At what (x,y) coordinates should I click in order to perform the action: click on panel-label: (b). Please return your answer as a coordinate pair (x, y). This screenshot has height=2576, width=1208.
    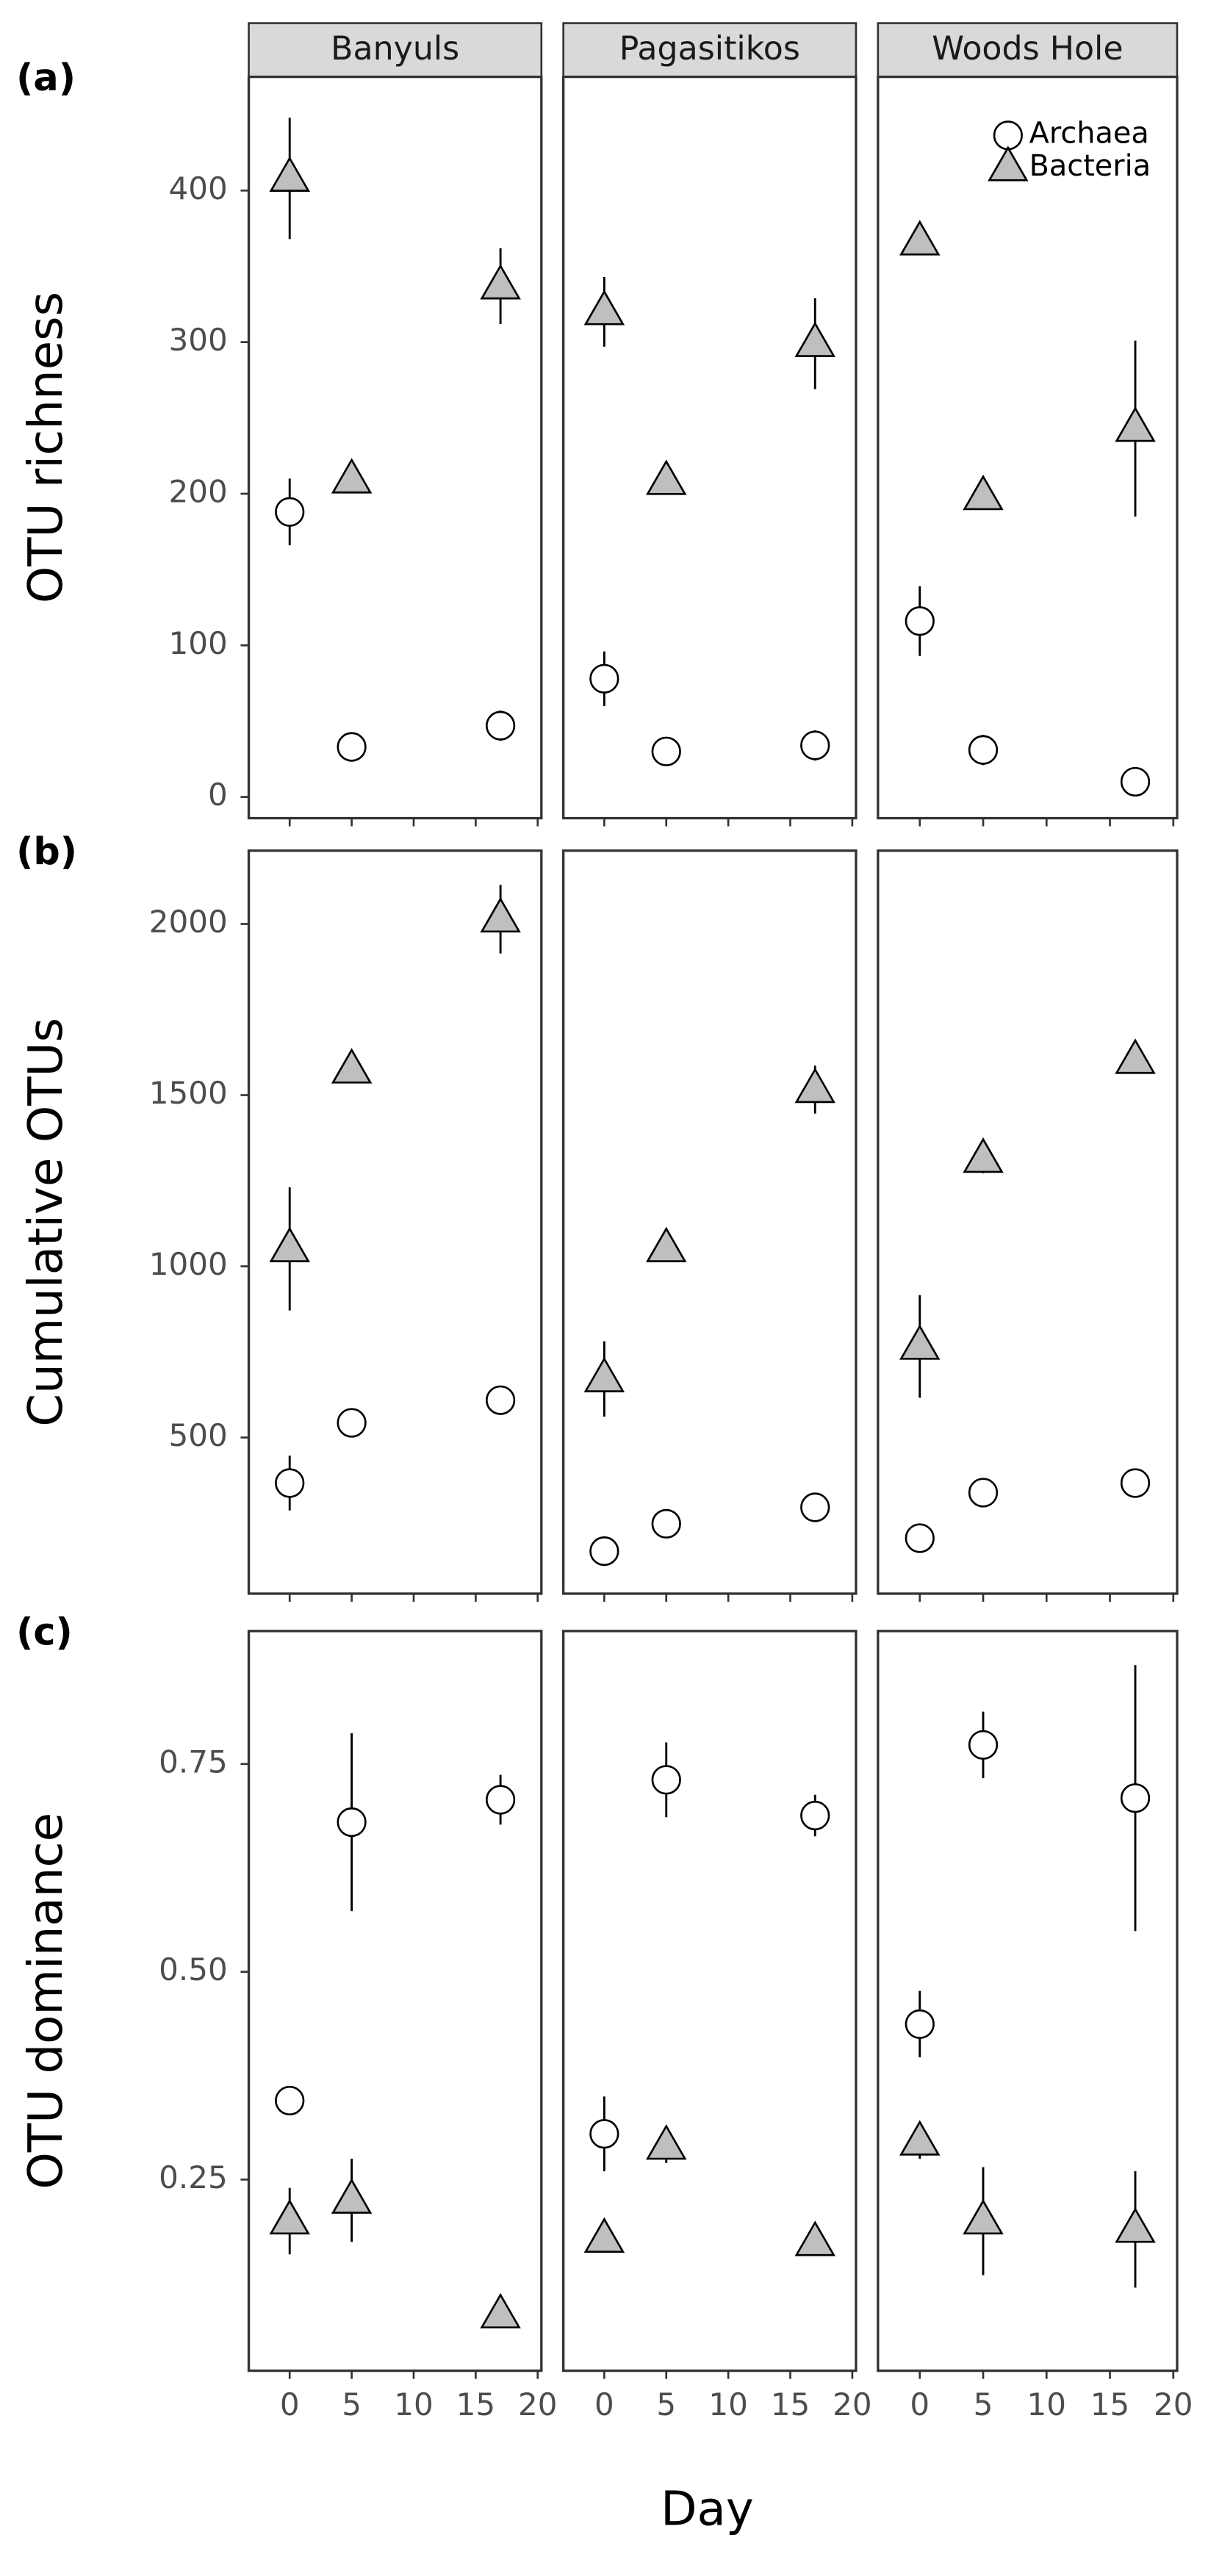
    Looking at the image, I should click on (46, 852).